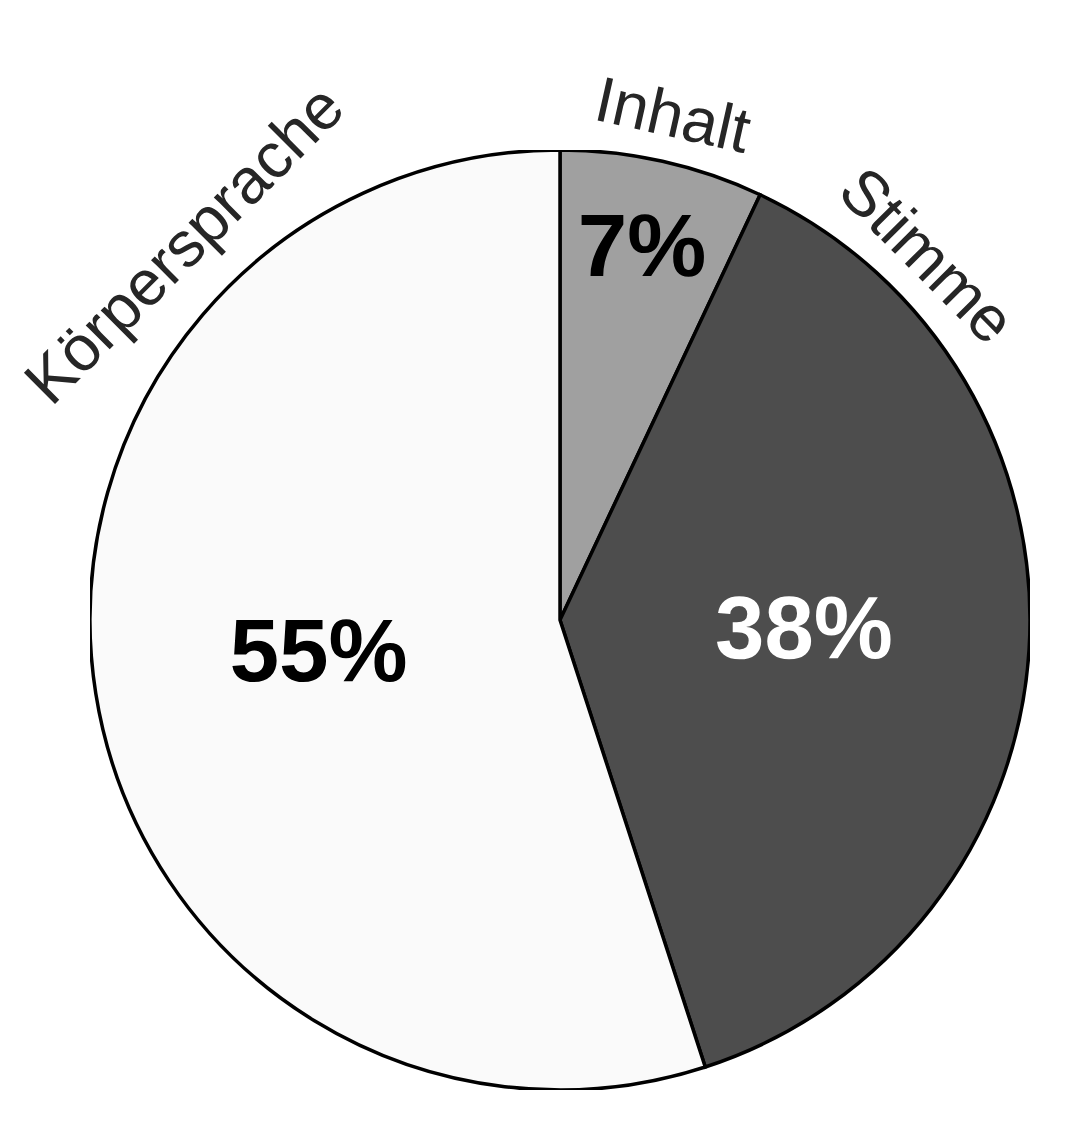  Describe the element at coordinates (804, 628) in the screenshot. I see `data-label: 38%` at that location.